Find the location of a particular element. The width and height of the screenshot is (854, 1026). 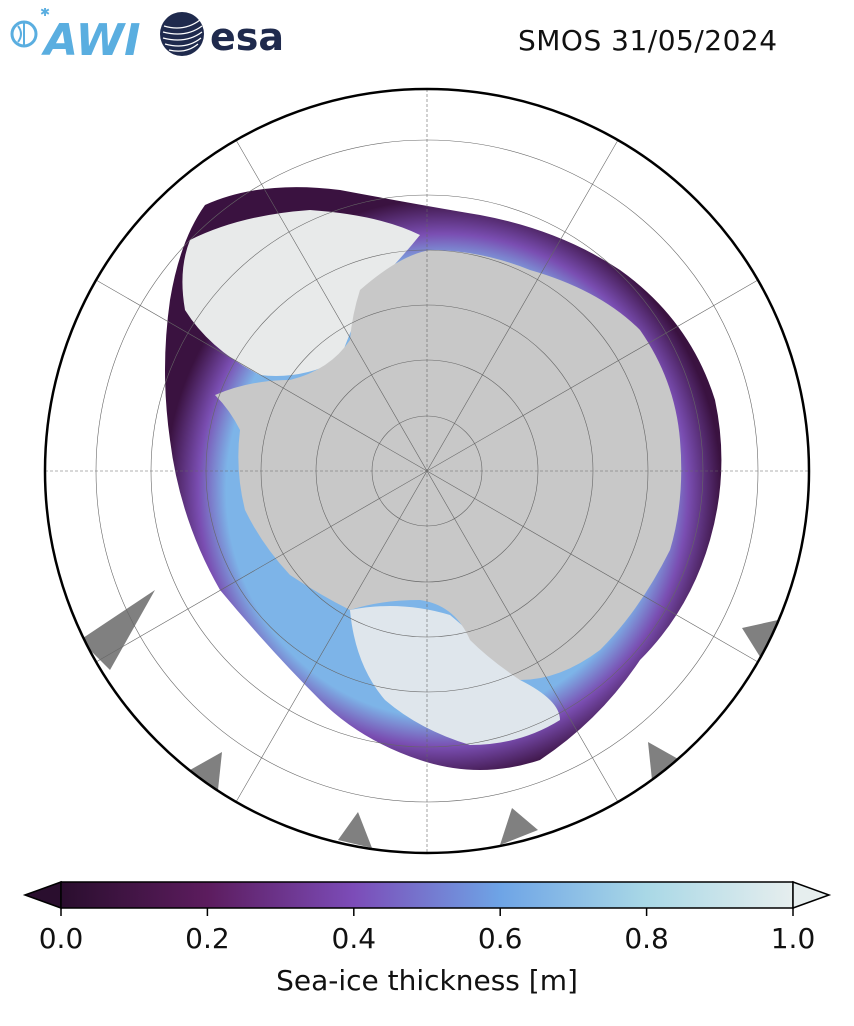

colorbar-tick-label: 0.0 is located at coordinates (61, 938).